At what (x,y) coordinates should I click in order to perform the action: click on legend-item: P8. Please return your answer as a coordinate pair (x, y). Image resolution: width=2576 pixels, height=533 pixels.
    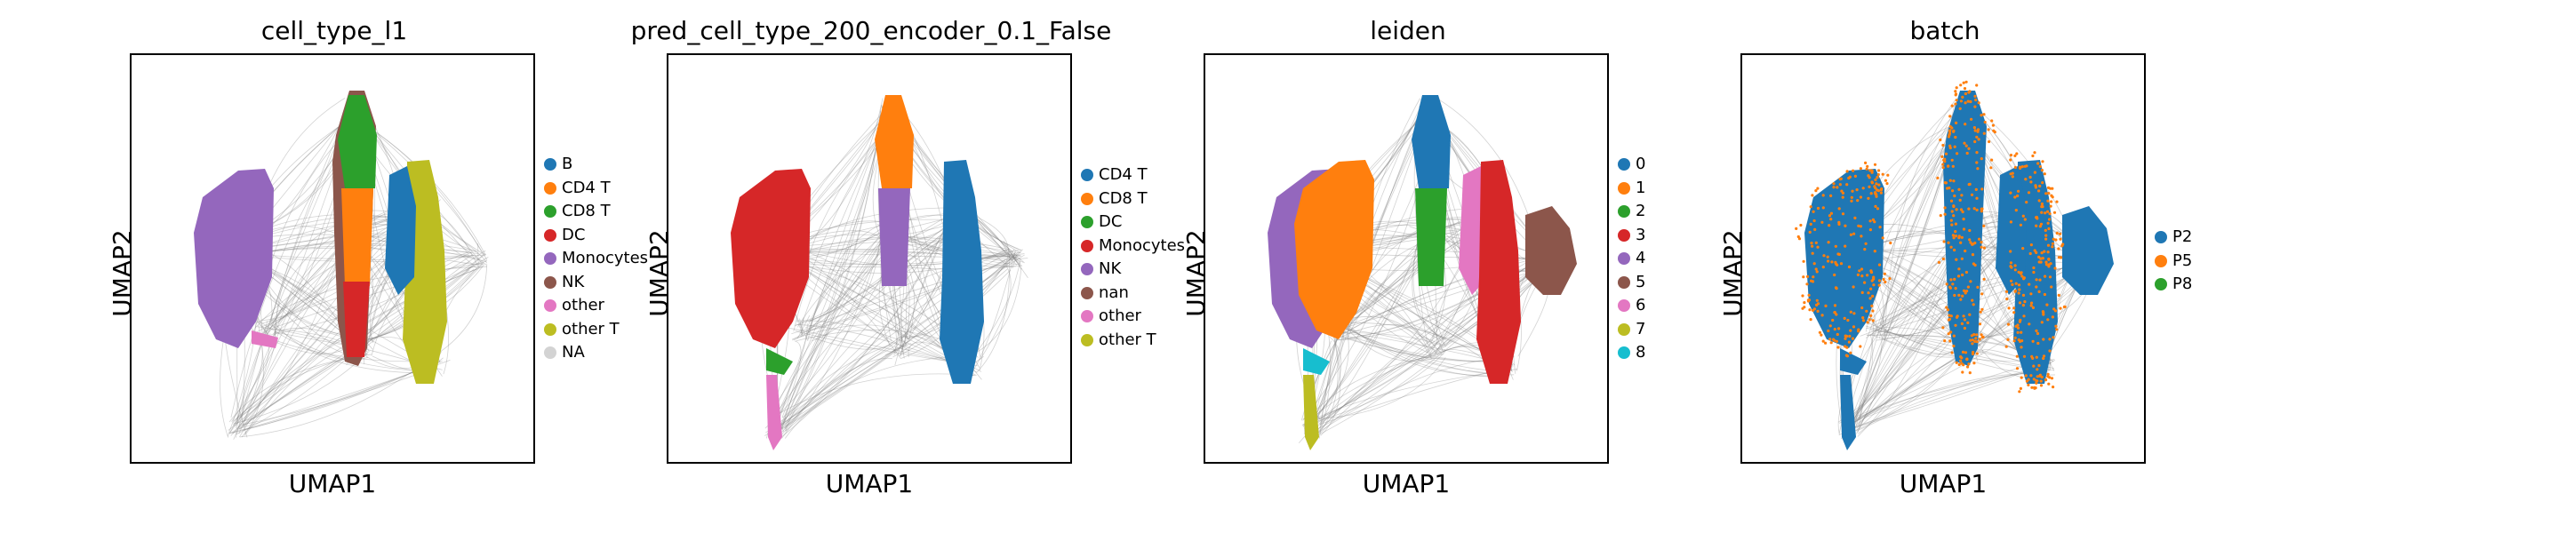
    Looking at the image, I should click on (2173, 285).